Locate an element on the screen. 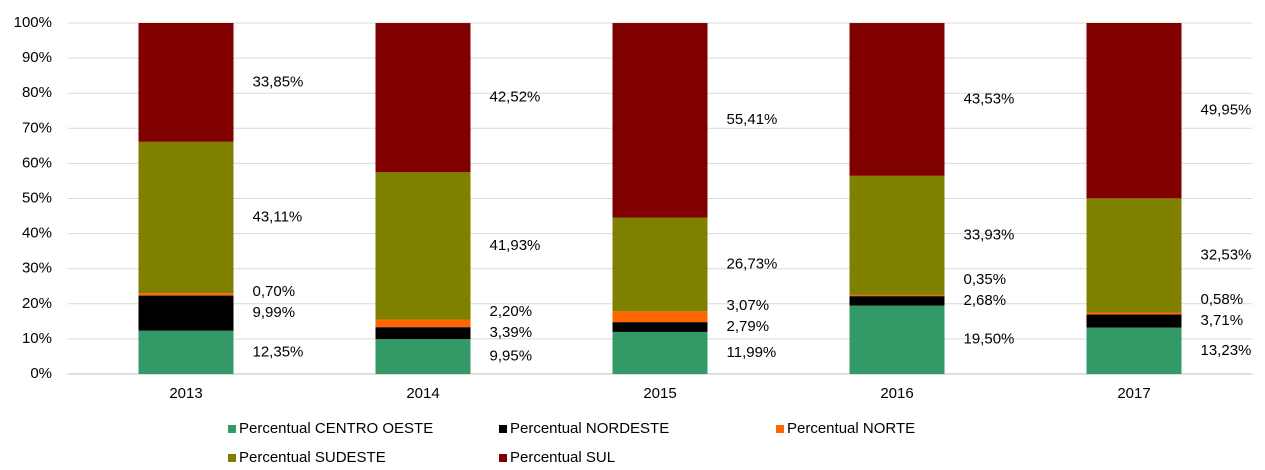  y-tick-label: 40% is located at coordinates (37, 233).